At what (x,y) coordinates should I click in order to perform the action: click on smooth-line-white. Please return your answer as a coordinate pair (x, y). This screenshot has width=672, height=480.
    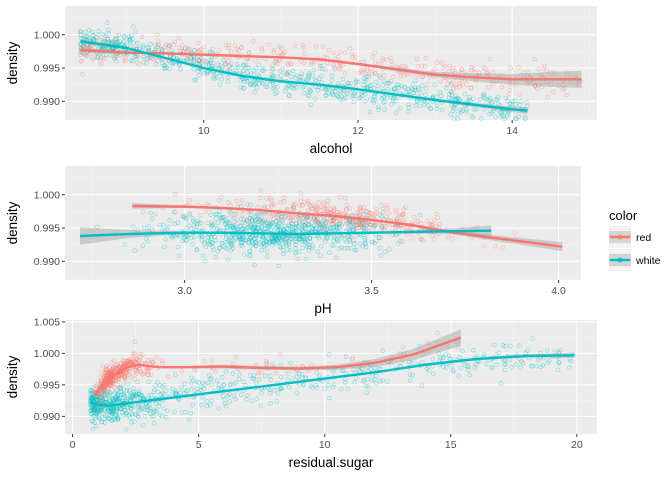
    Looking at the image, I should click on (332, 380).